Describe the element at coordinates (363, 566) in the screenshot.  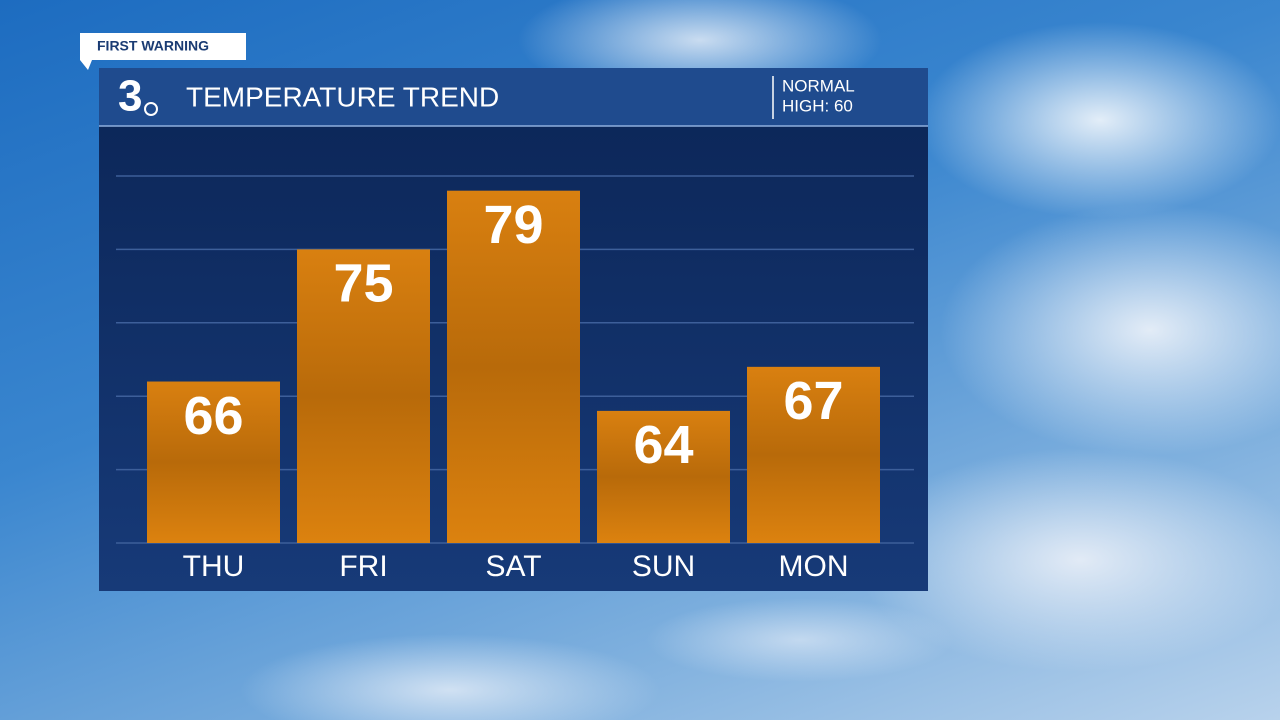
I see `x-tick-label: FRI` at that location.